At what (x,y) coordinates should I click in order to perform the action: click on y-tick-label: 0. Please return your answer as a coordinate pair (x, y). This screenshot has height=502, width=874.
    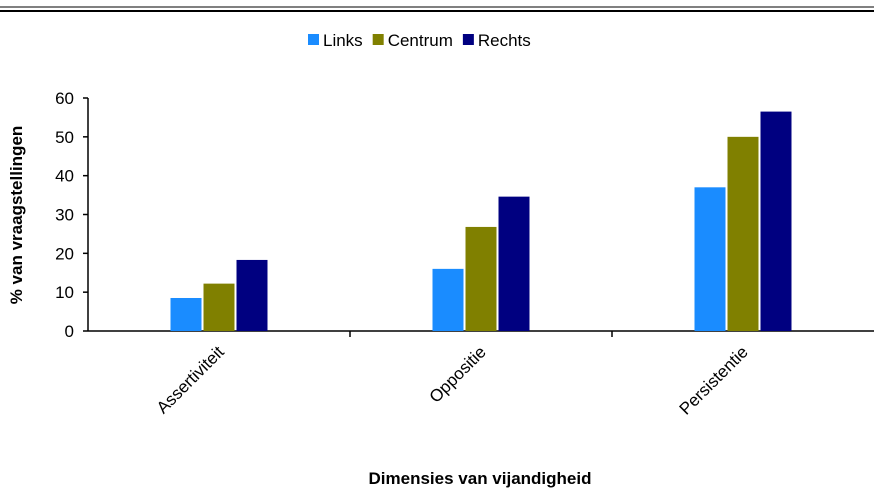
    Looking at the image, I should click on (69, 331).